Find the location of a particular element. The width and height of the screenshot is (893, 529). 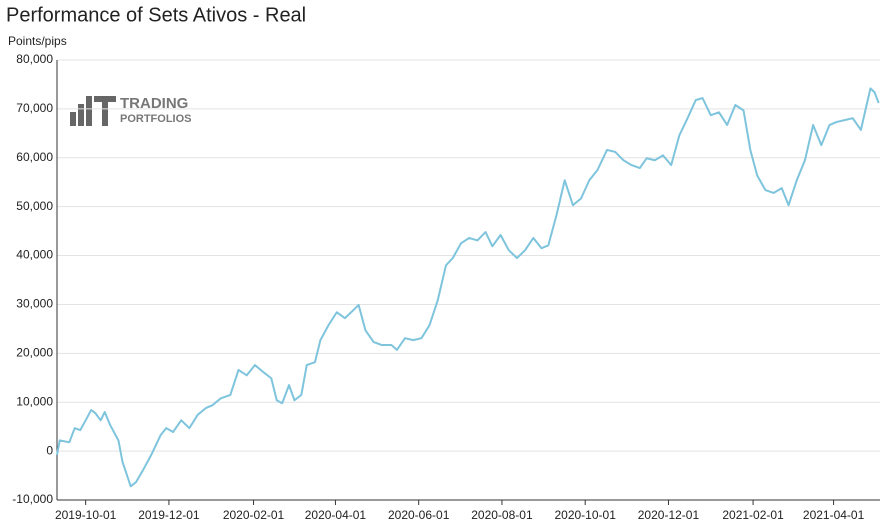

x-tick-label: 2020-10-01 is located at coordinates (585, 515).